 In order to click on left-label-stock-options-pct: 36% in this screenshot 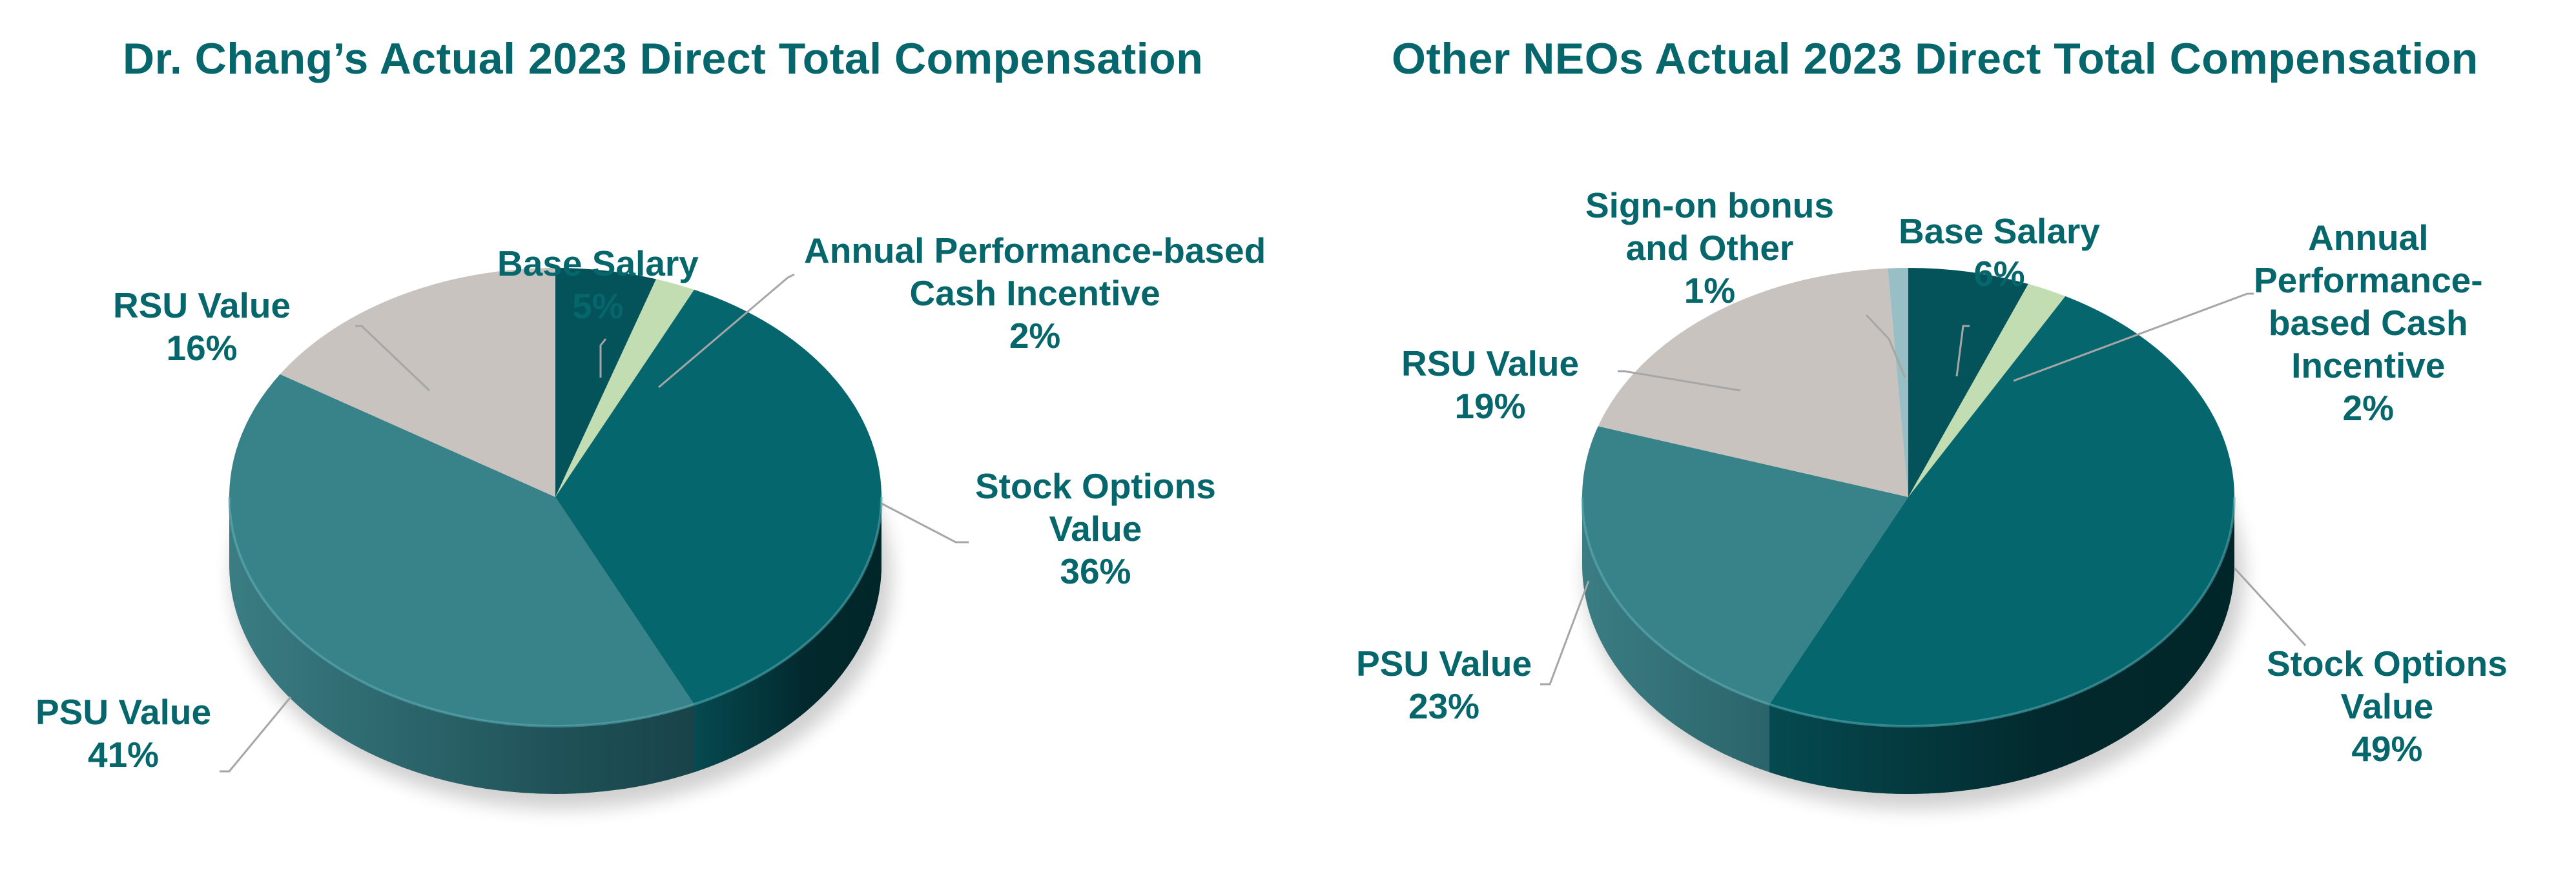, I will do `click(1095, 571)`.